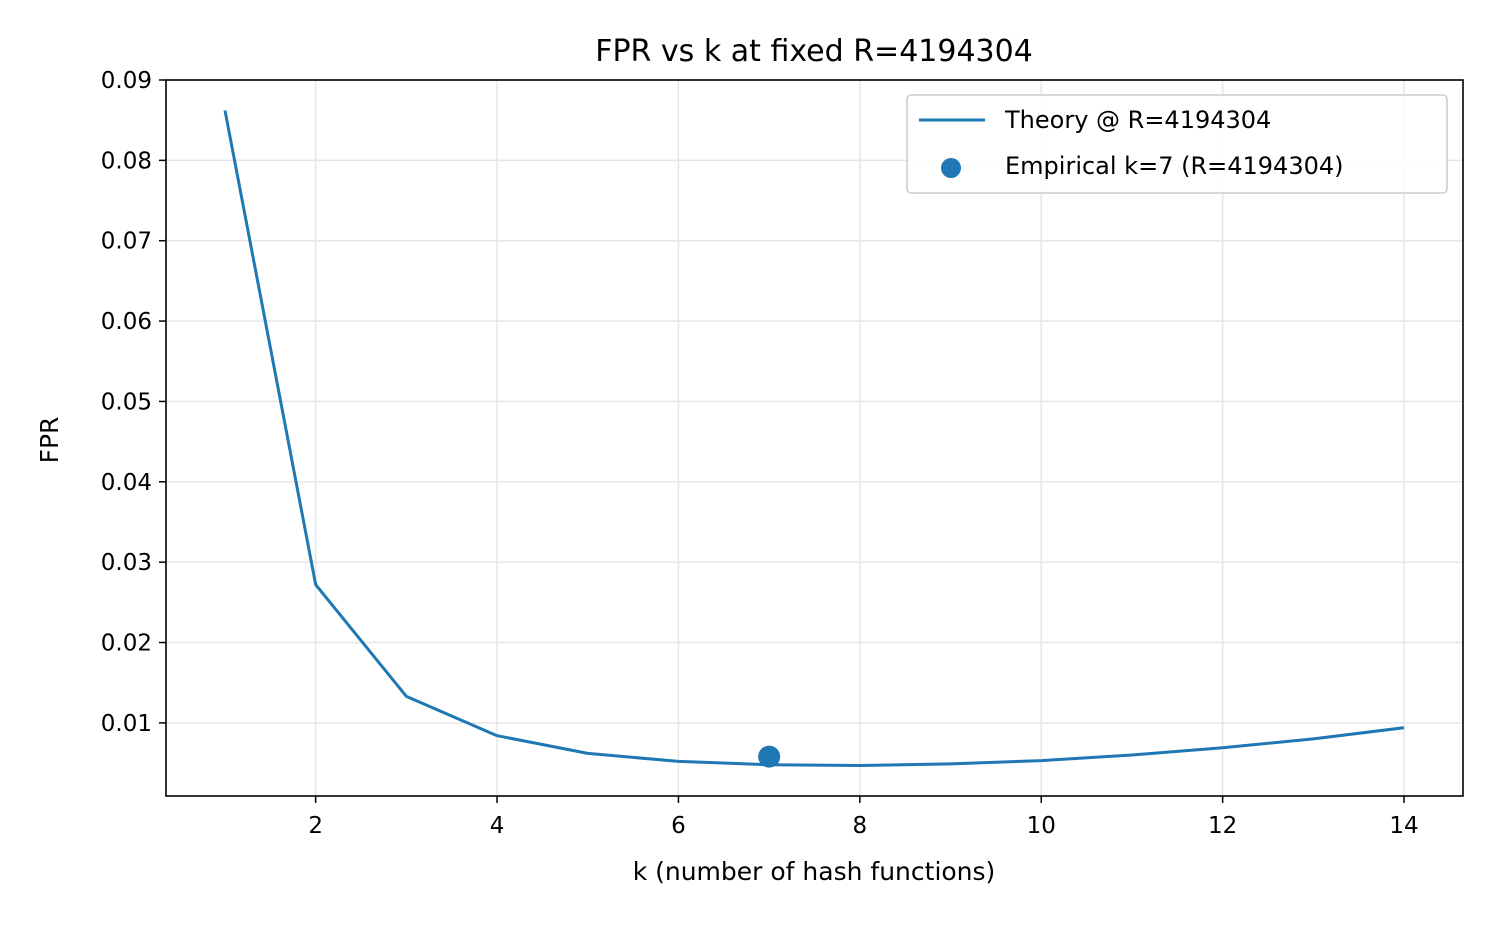 This screenshot has width=1496, height=929. I want to click on legend-dot-swatch, so click(951, 168).